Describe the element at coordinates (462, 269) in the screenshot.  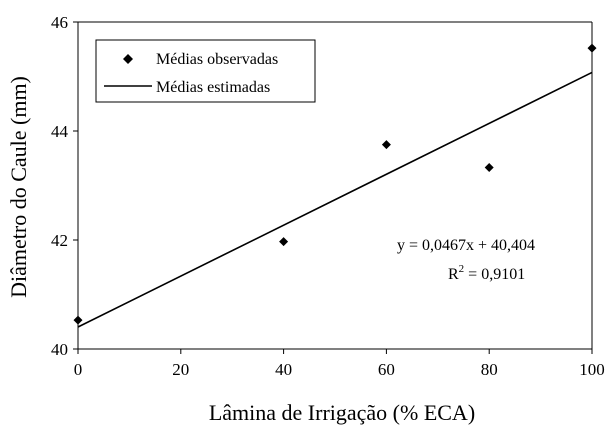
I see `r-squared-superscript: 2` at that location.